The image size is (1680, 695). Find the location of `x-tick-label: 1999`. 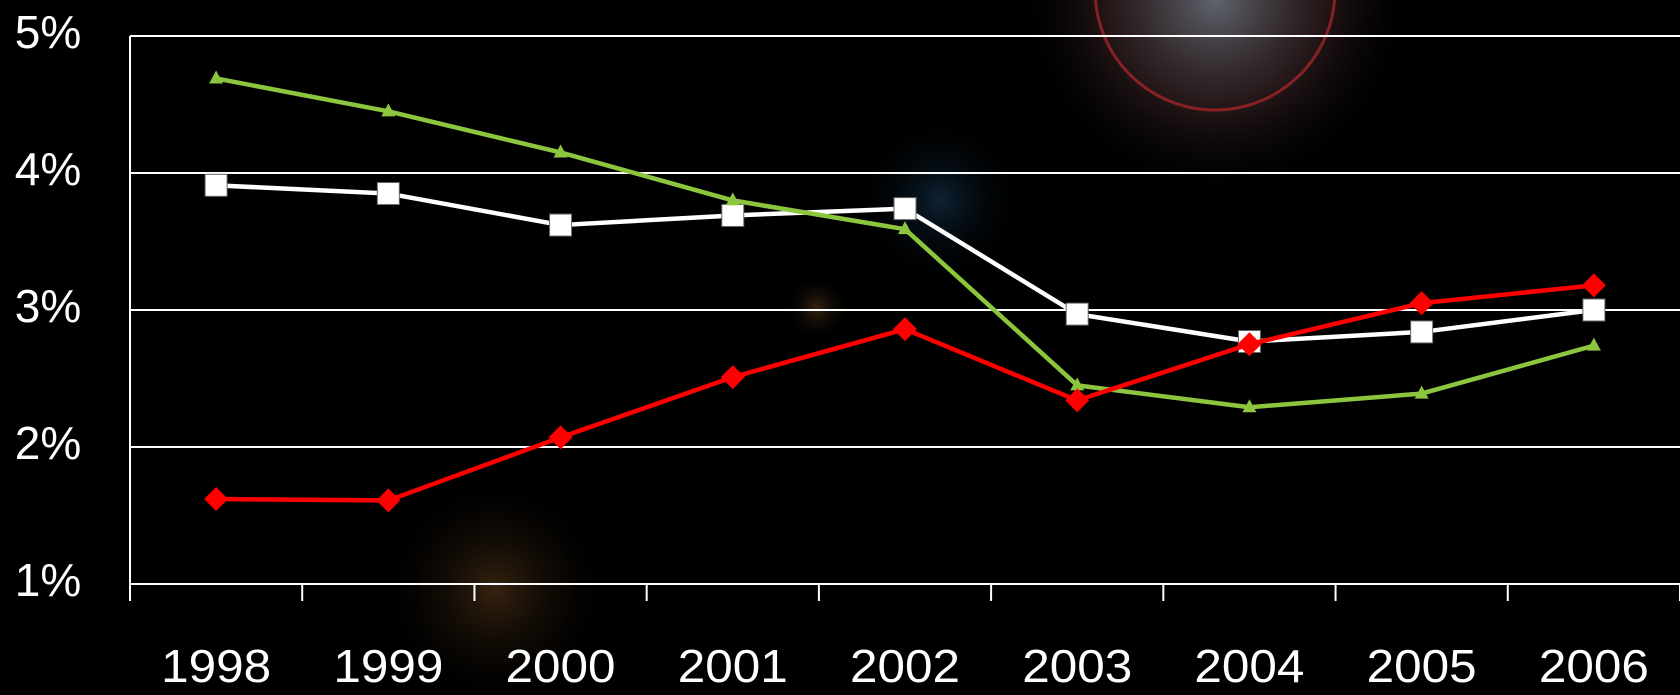

x-tick-label: 1999 is located at coordinates (388, 666).